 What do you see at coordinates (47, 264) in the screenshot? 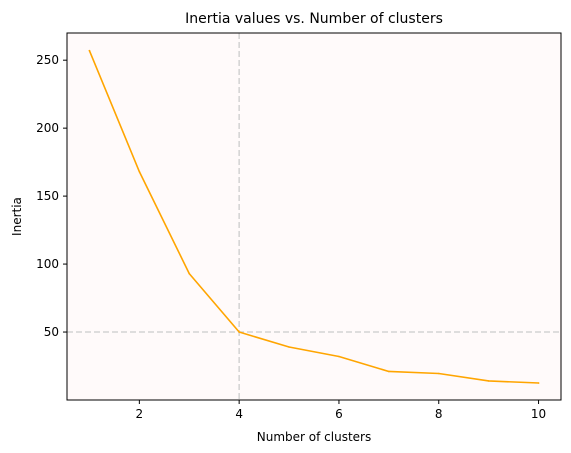
I see `y-tick-label: 100` at bounding box center [47, 264].